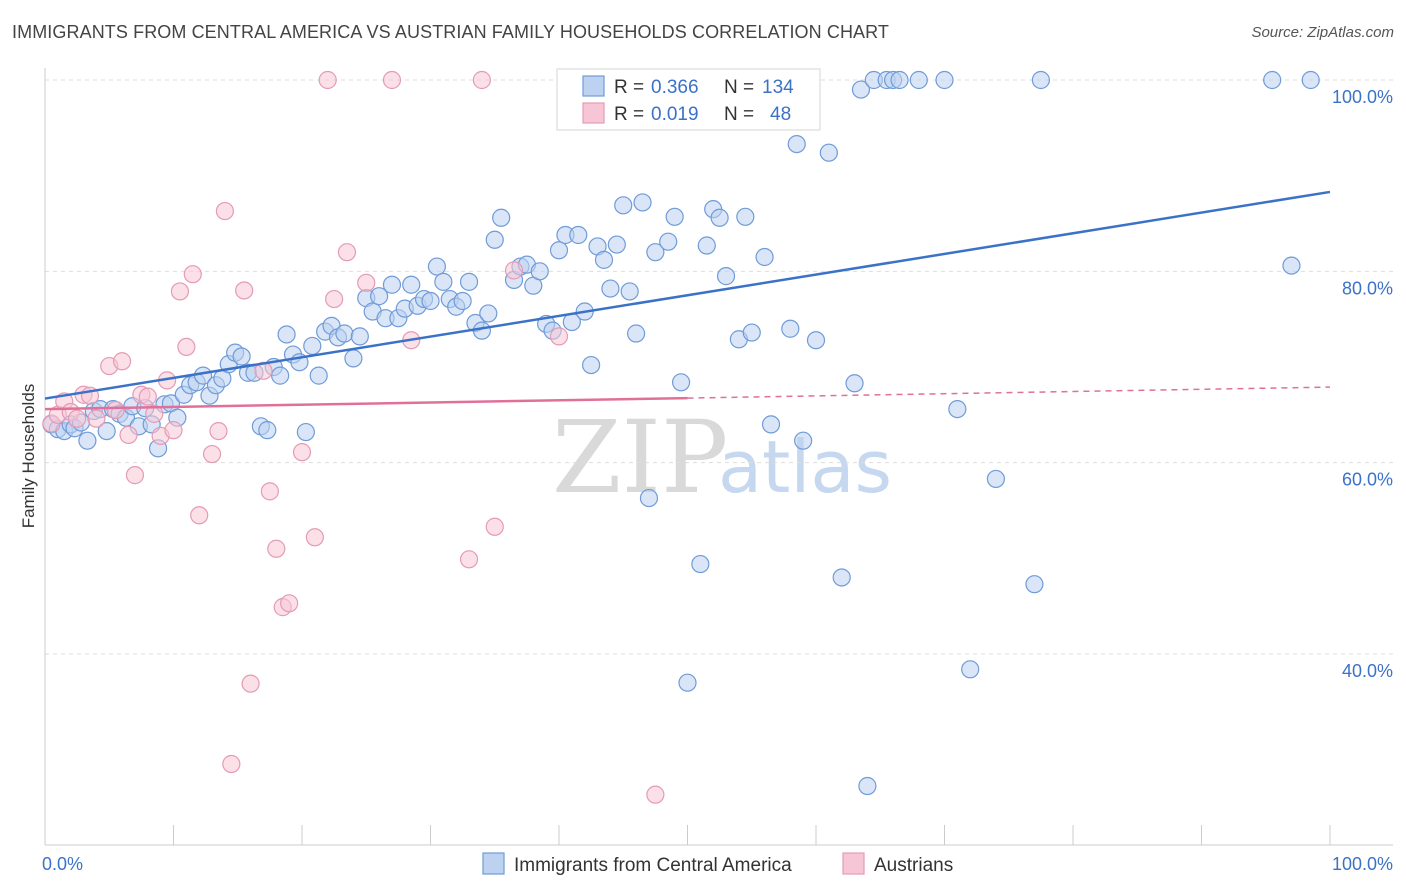 Image resolution: width=1406 pixels, height=892 pixels. What do you see at coordinates (853, 863) in the screenshot?
I see `bottom-legend-swatch-pink` at bounding box center [853, 863].